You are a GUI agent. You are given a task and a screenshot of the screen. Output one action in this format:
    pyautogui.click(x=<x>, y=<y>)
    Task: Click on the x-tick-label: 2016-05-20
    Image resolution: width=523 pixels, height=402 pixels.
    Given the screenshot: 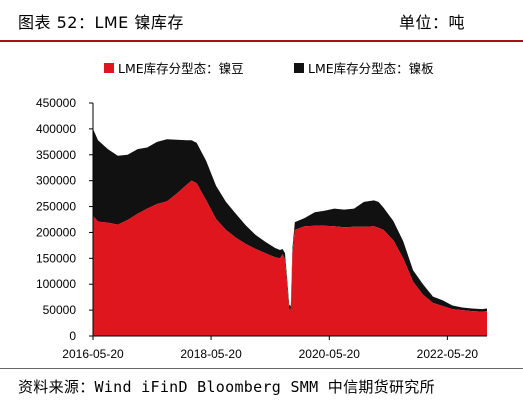 What is the action you would take?
    pyautogui.click(x=93, y=354)
    